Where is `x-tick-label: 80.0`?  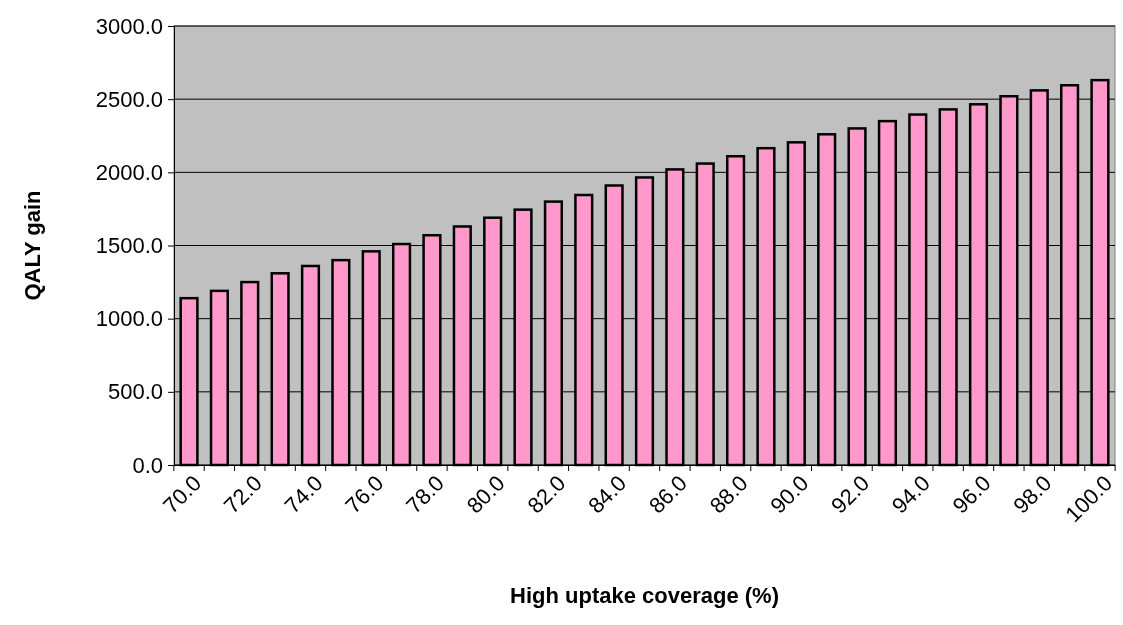
x-tick-label: 80.0 is located at coordinates (485, 494).